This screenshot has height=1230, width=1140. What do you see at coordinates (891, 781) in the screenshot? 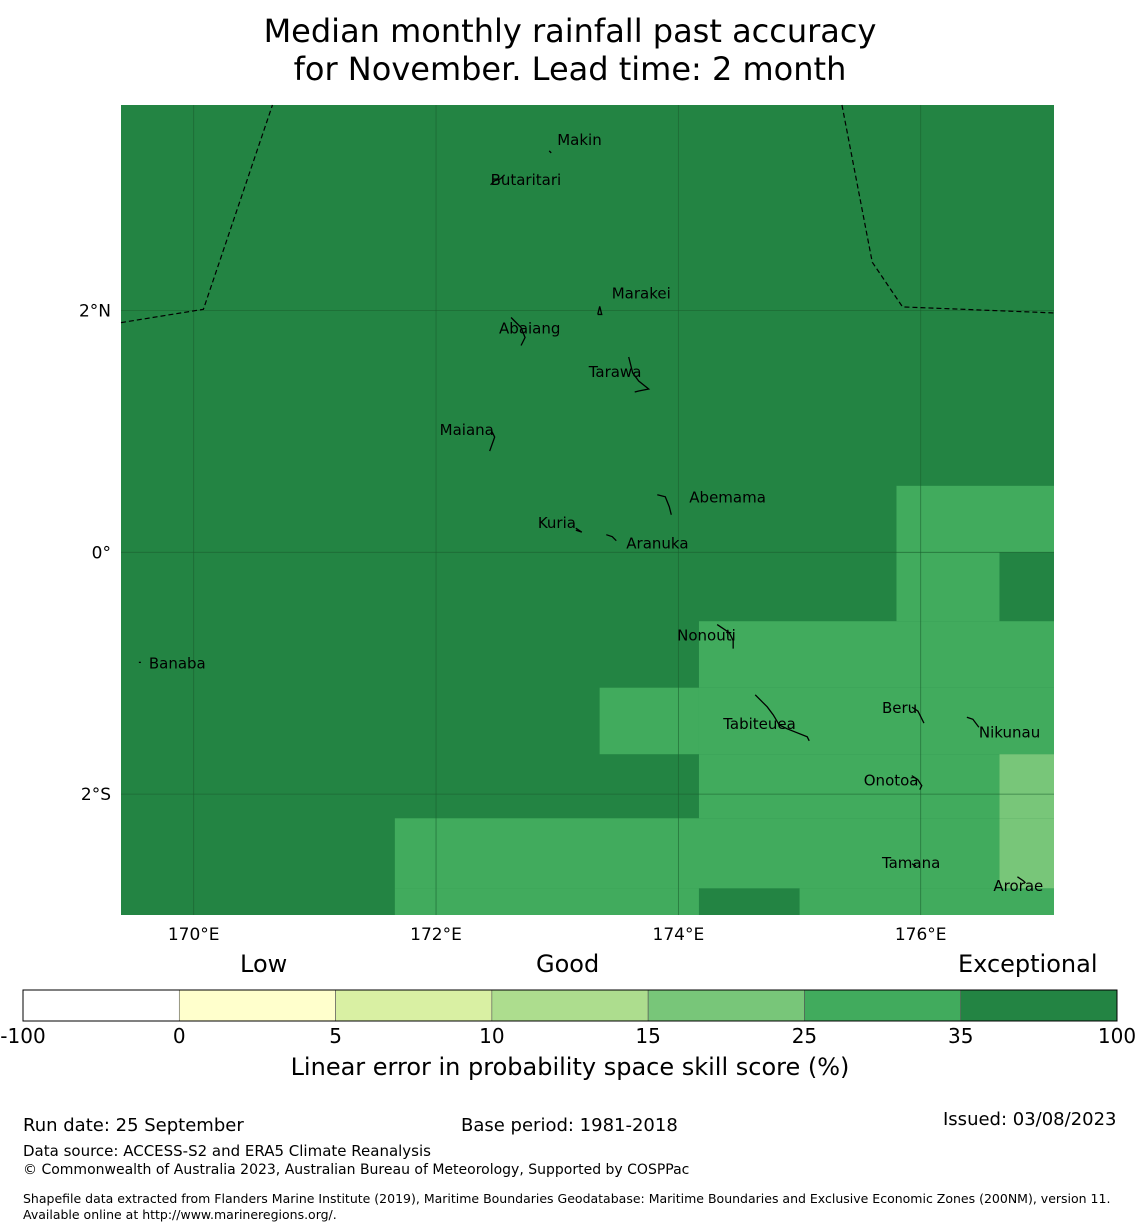
I see `island-label: Onotoa` at bounding box center [891, 781].